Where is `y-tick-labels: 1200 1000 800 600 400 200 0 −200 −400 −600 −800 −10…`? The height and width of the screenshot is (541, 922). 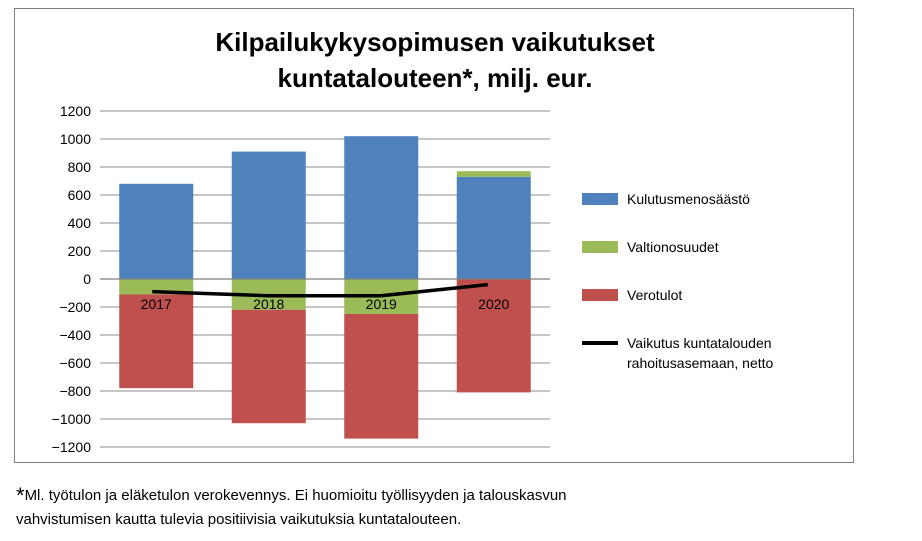
y-tick-labels: 1200 1000 800 600 400 200 0 −200 −400 −600 −800 −10… is located at coordinates (72, 279).